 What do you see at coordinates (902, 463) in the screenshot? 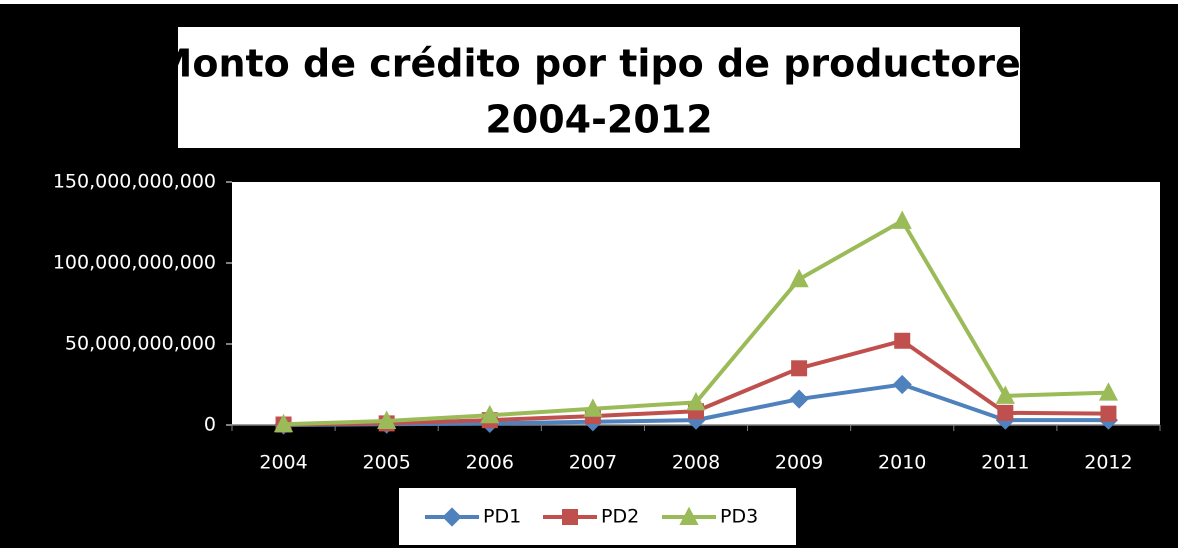
I see `x-tick-label: 2010` at bounding box center [902, 463].